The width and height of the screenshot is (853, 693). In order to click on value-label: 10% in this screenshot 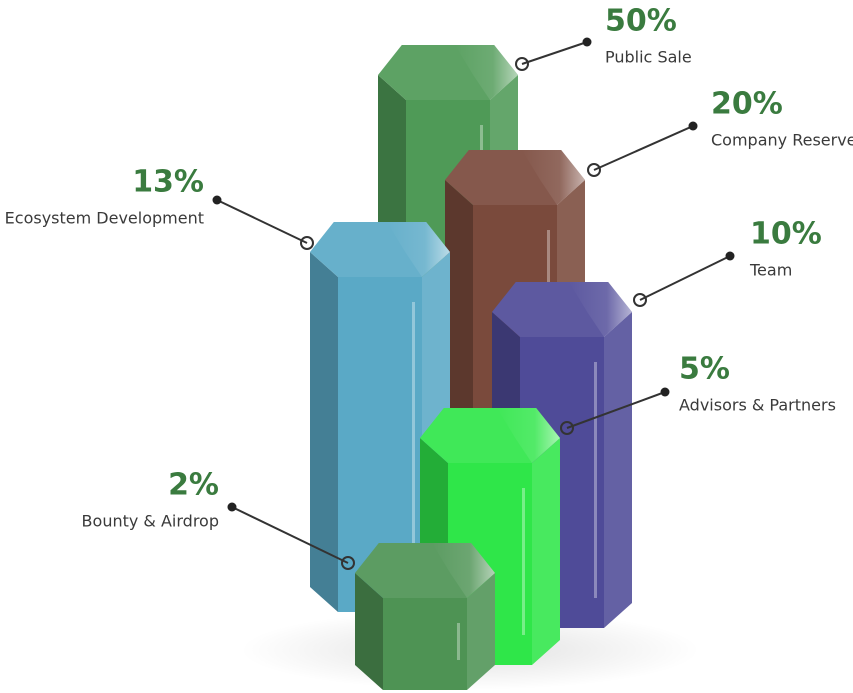, I will do `click(786, 234)`.